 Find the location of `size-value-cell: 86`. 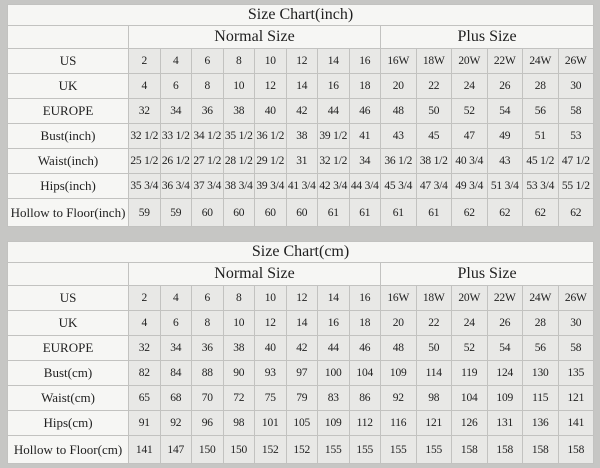

size-value-cell: 86 is located at coordinates (364, 398).